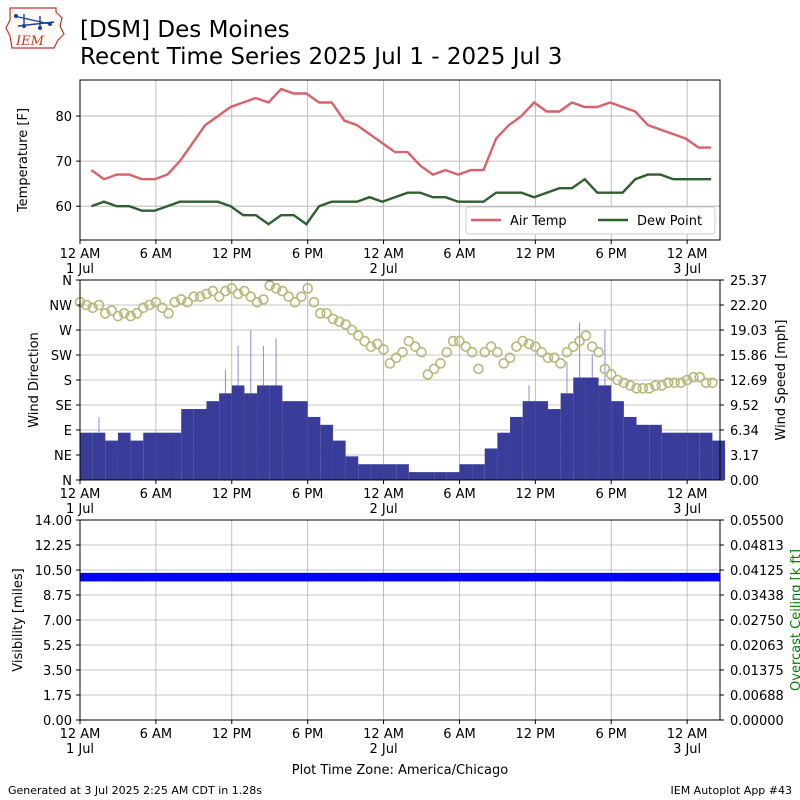 This screenshot has width=800, height=800. Describe the element at coordinates (400, 577) in the screenshot. I see `visibility-band` at that location.